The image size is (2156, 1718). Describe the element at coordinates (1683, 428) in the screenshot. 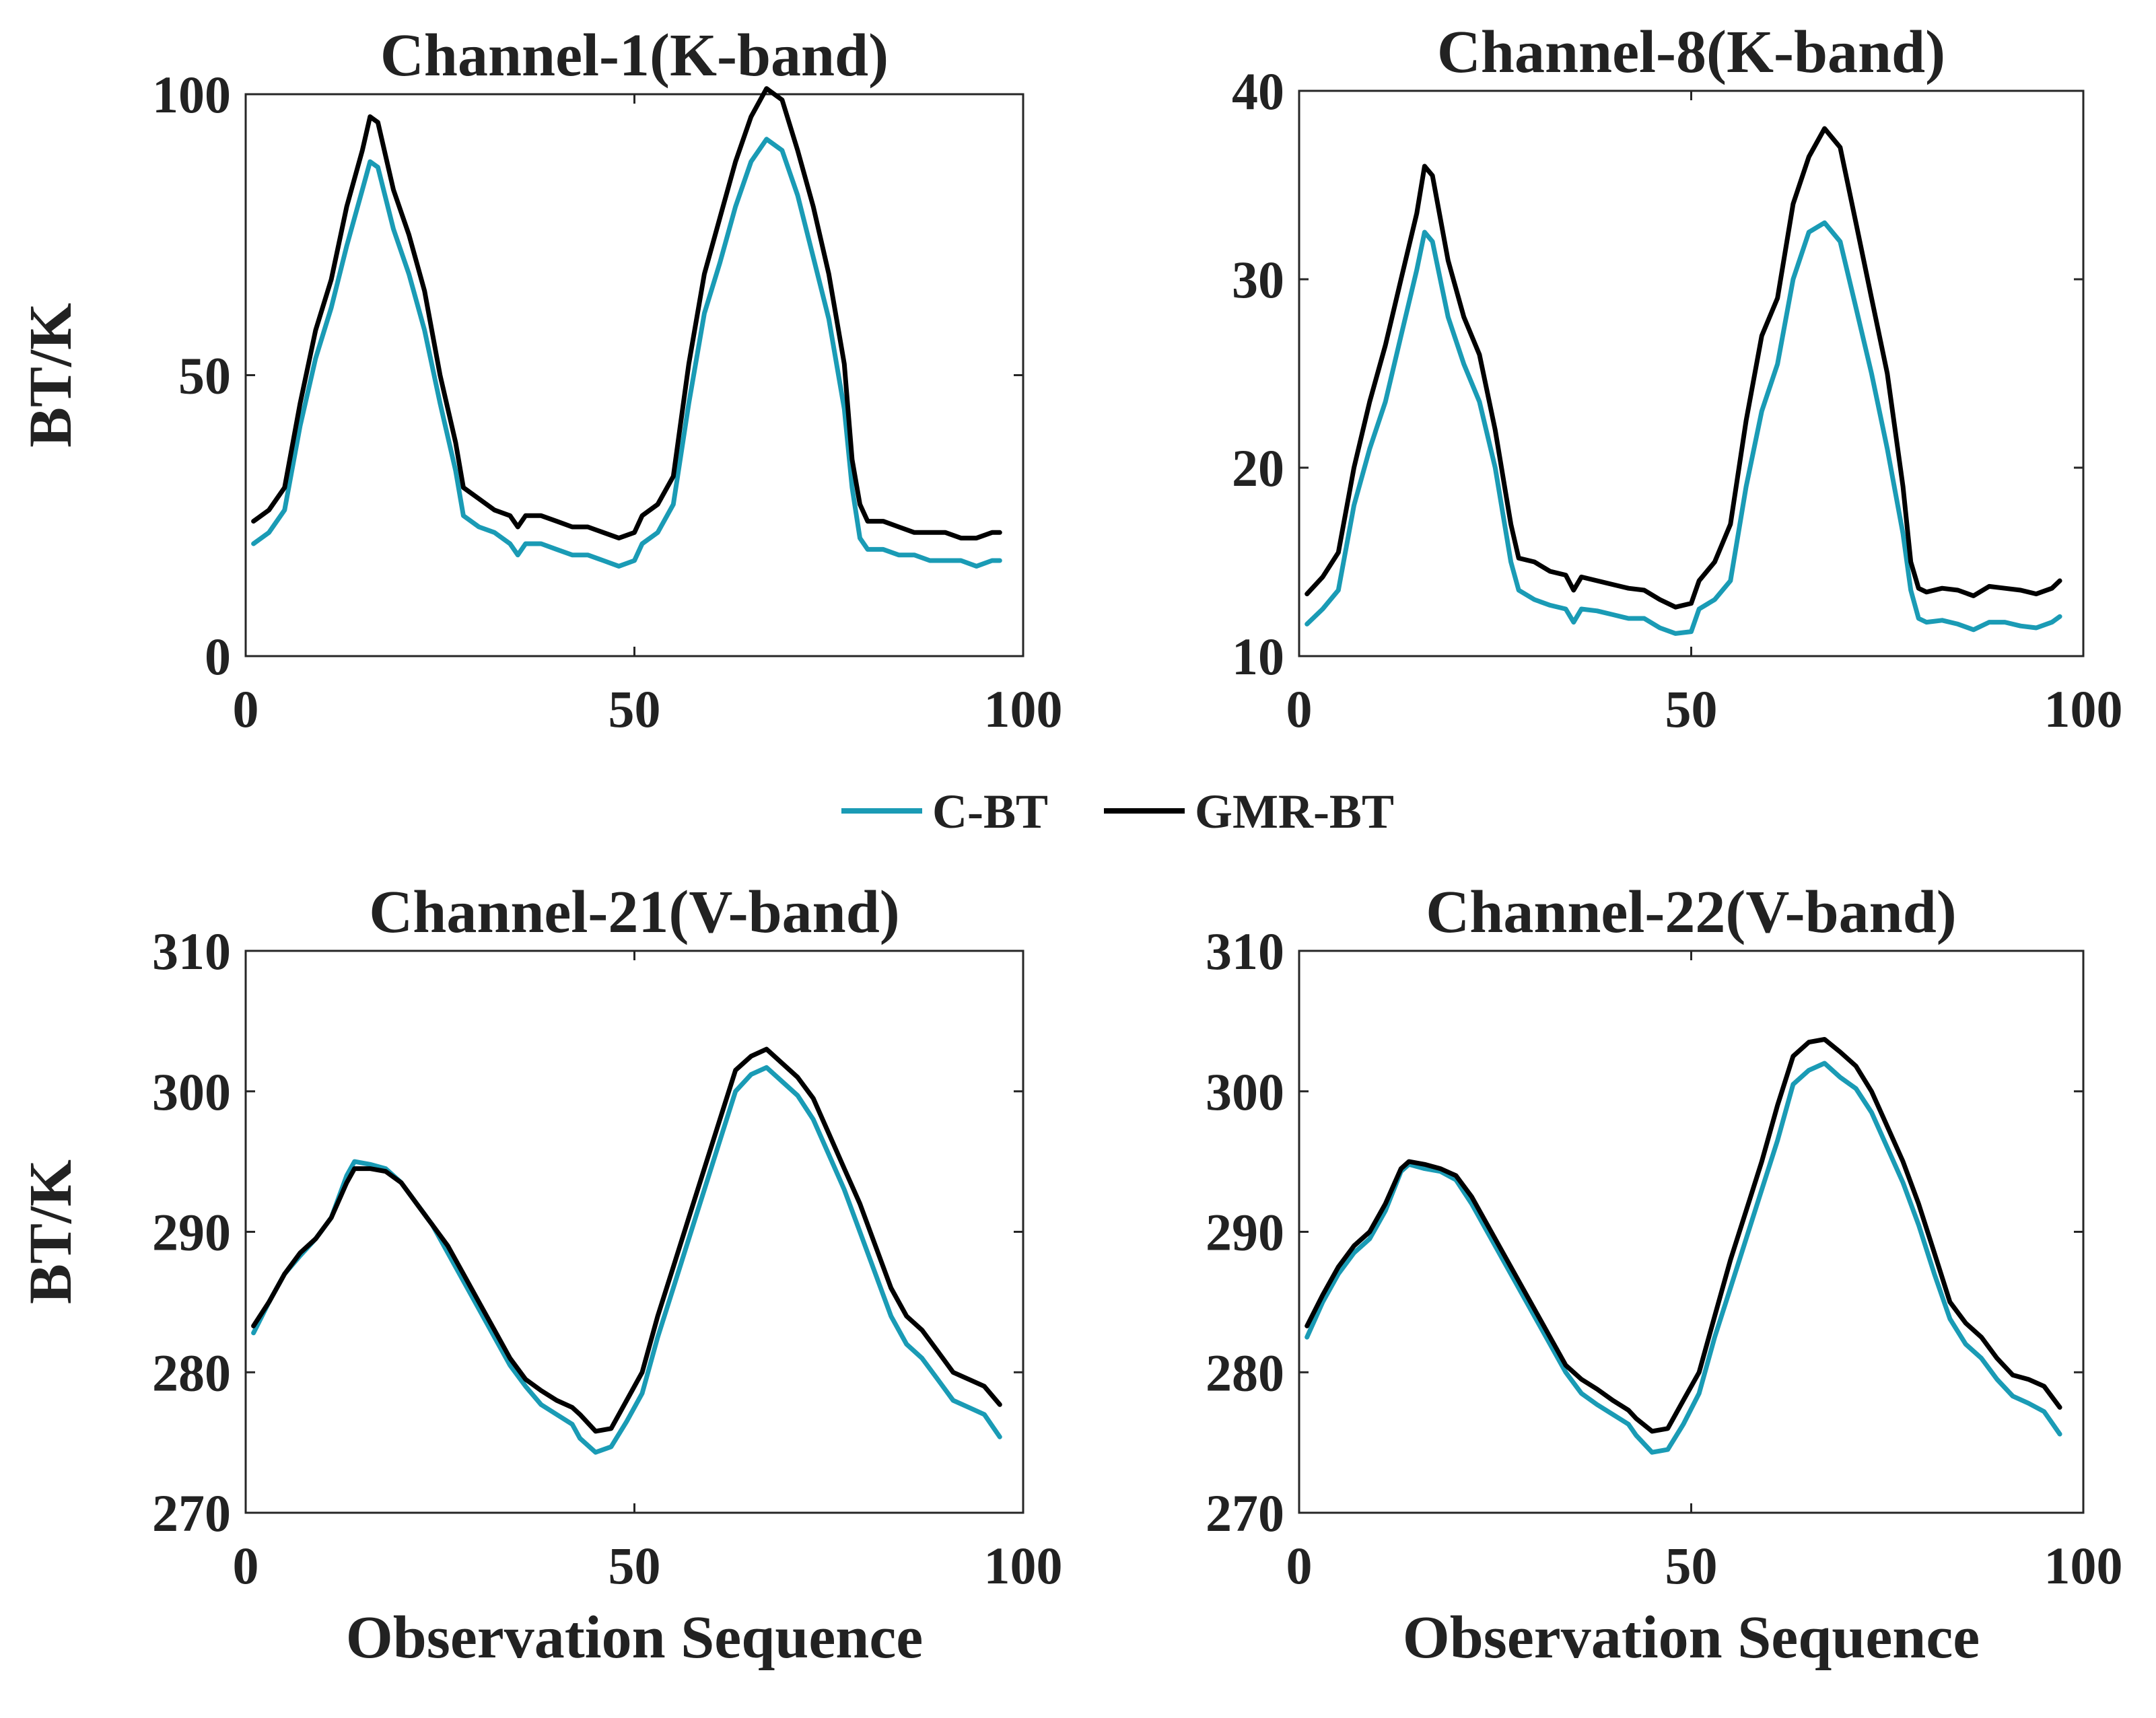

I see `chart-2-series-c-bt` at that location.